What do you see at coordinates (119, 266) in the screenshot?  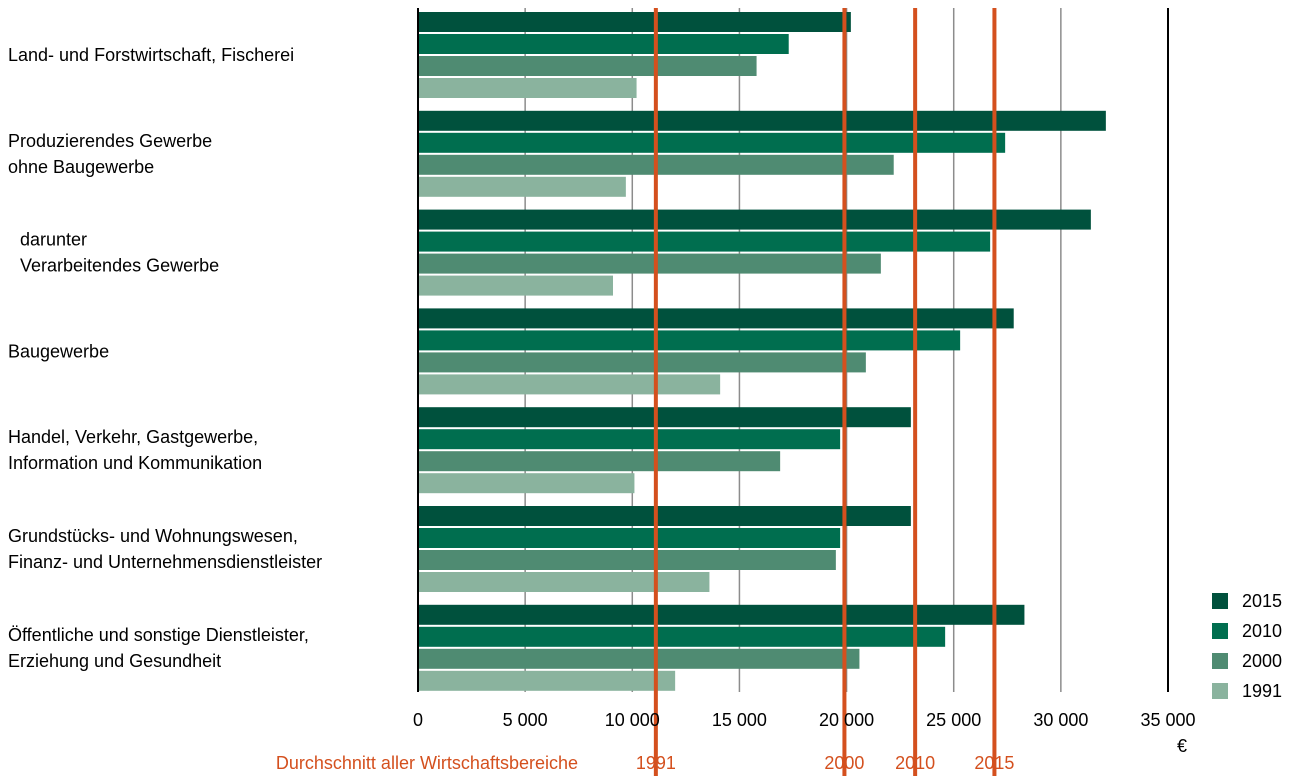 I see `category-label: Verarbeitendes Gewerbe` at bounding box center [119, 266].